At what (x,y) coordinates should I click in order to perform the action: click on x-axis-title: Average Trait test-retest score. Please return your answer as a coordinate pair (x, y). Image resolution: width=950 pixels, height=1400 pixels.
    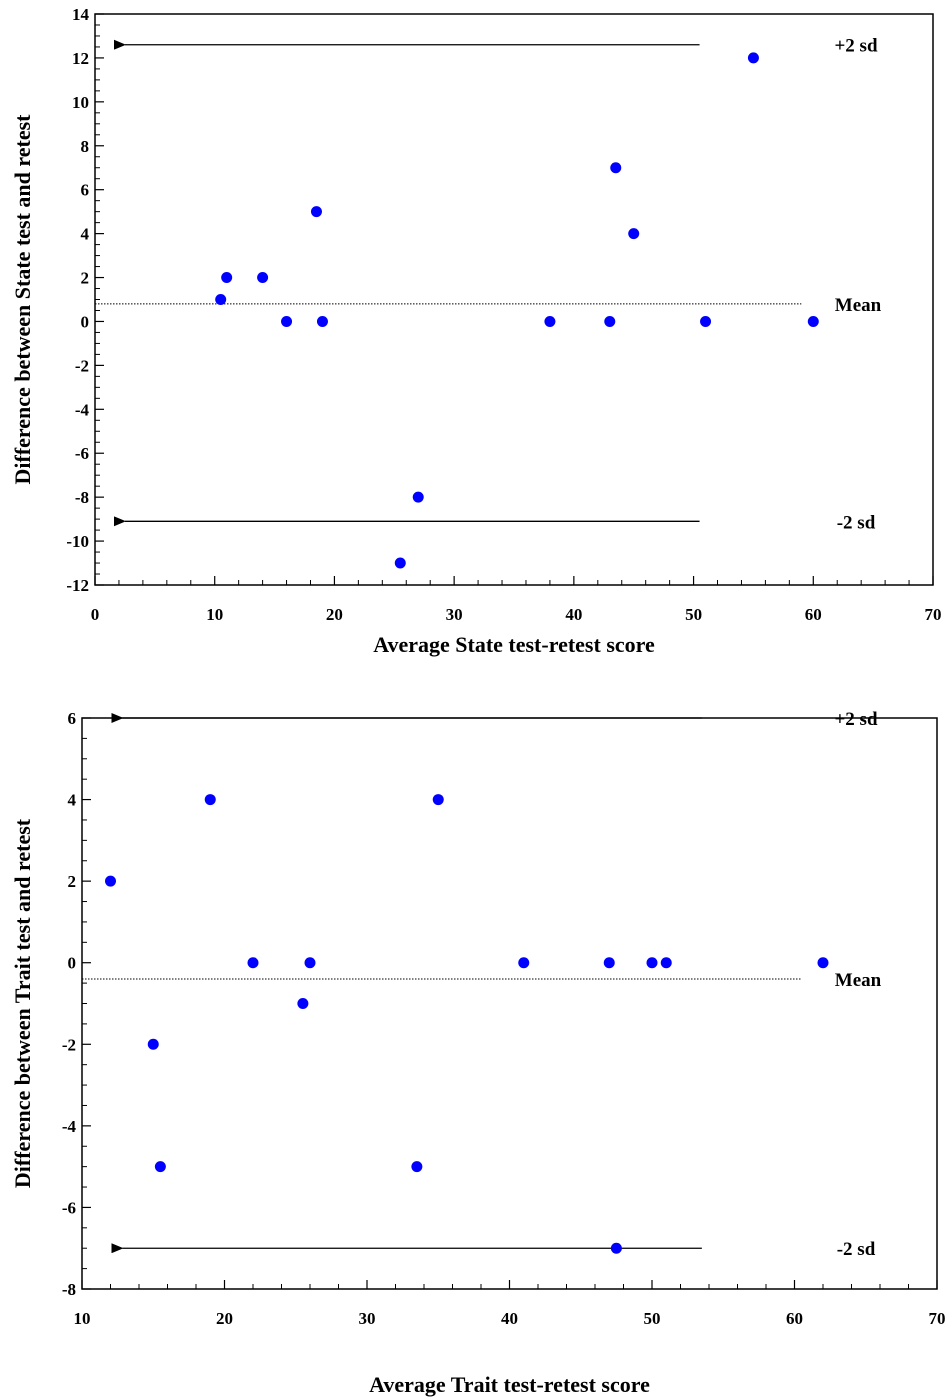
    Looking at the image, I should click on (509, 1384).